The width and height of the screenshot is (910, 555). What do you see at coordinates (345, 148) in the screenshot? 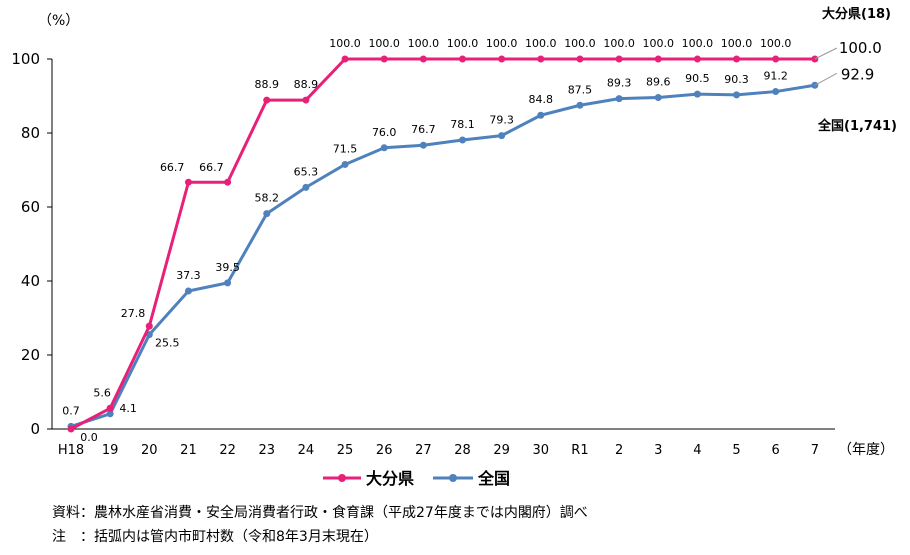
I see `data-label-1: 71.5` at bounding box center [345, 148].